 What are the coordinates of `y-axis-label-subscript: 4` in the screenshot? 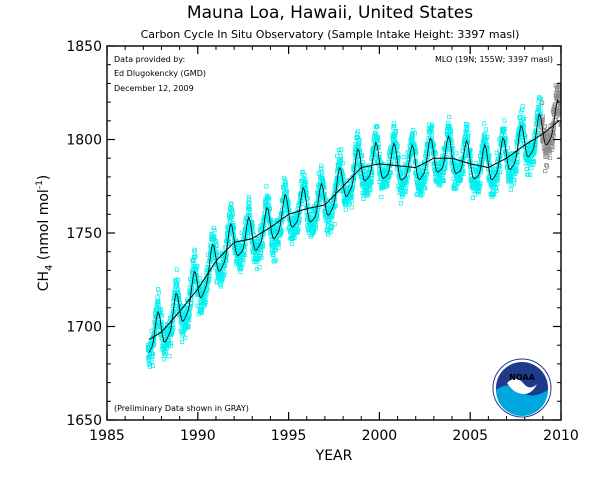 It's located at (49, 268).